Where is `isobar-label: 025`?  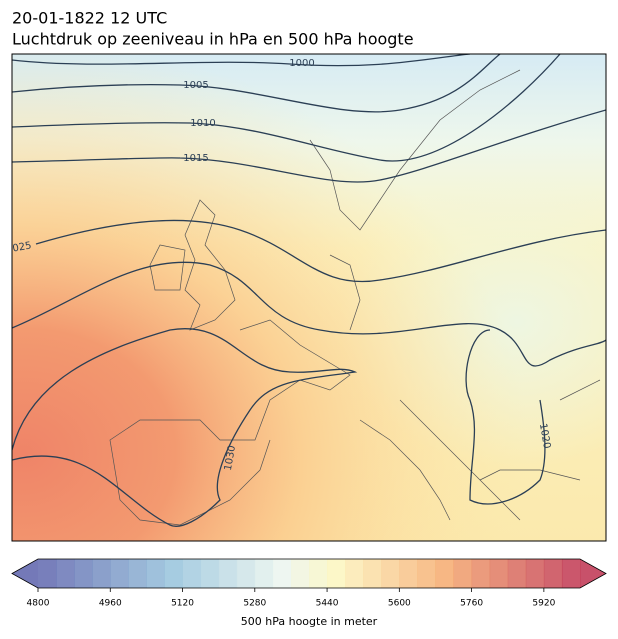
isobar-label: 025 is located at coordinates (22, 247).